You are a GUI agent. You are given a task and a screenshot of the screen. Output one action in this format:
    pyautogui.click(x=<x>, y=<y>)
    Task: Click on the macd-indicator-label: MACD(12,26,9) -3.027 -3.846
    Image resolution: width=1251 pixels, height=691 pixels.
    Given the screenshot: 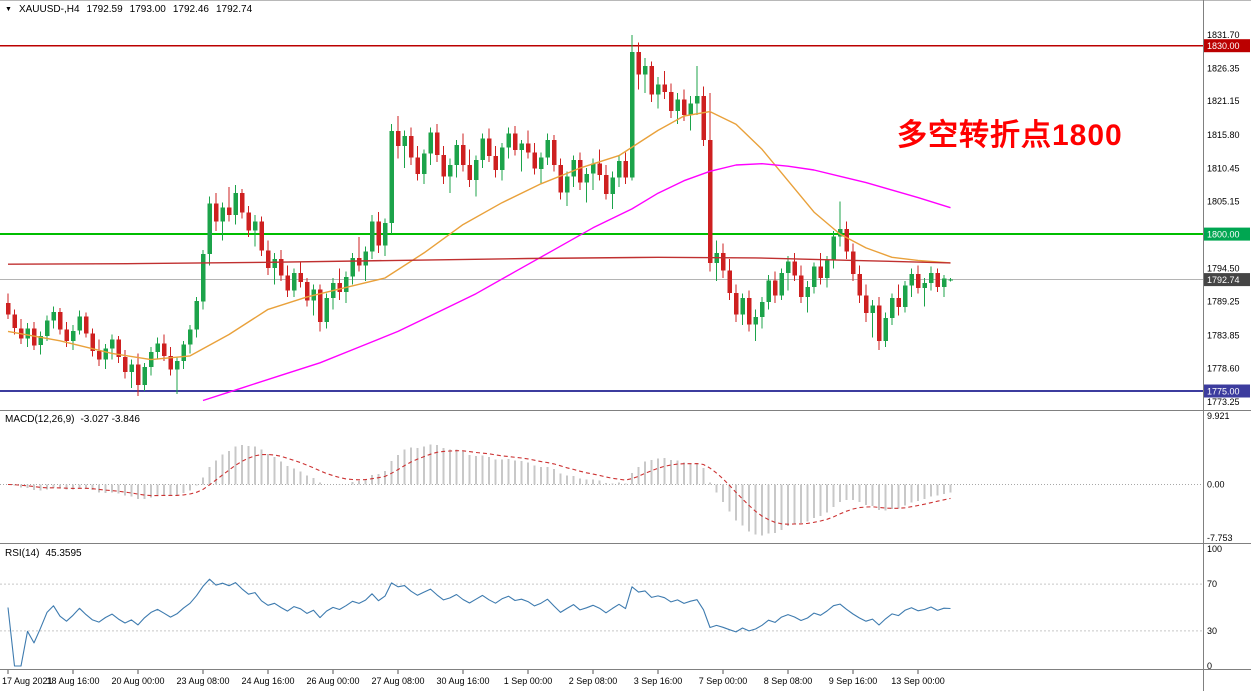 What is the action you would take?
    pyautogui.click(x=72, y=419)
    